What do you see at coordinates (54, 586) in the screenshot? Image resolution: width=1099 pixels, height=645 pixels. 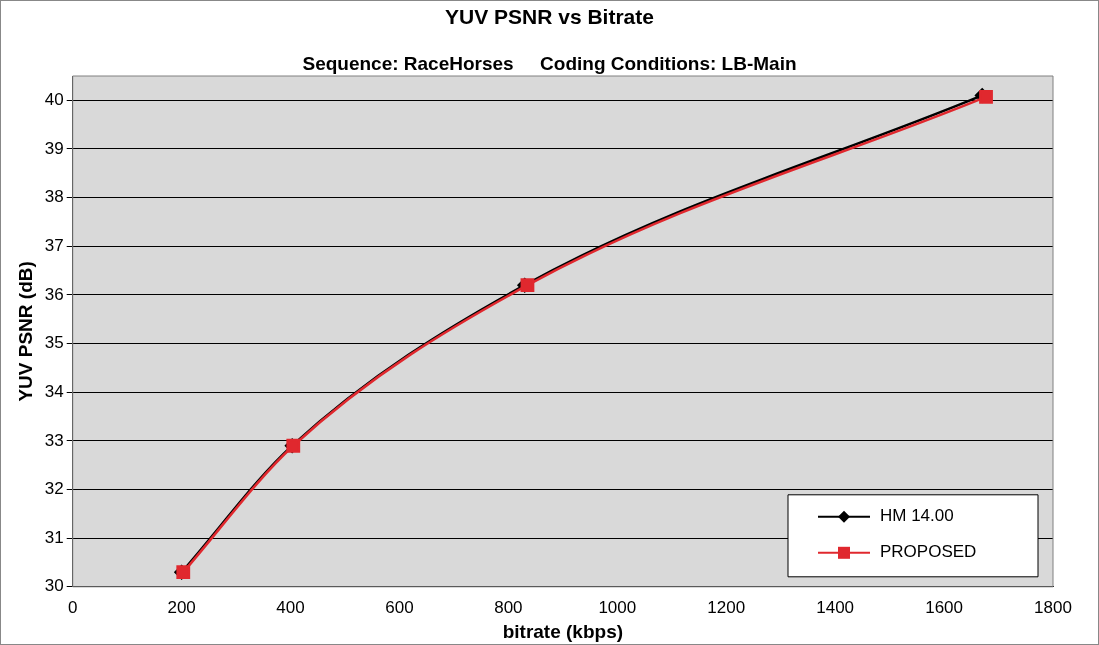 I see `y-tick-label: 30` at bounding box center [54, 586].